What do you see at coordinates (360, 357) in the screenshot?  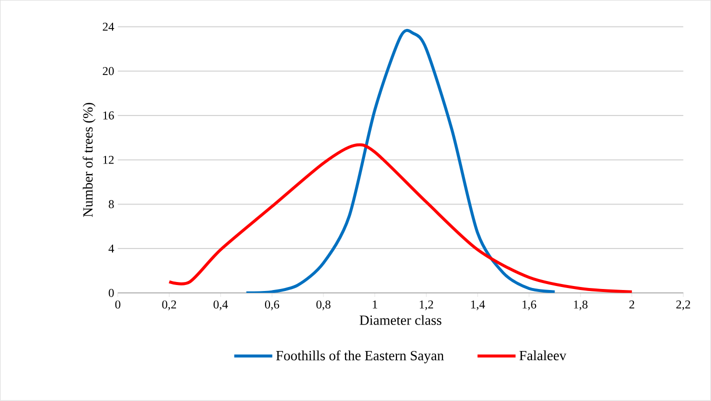 I see `legend-label: Foothills of the Eastern Sayan` at bounding box center [360, 357].